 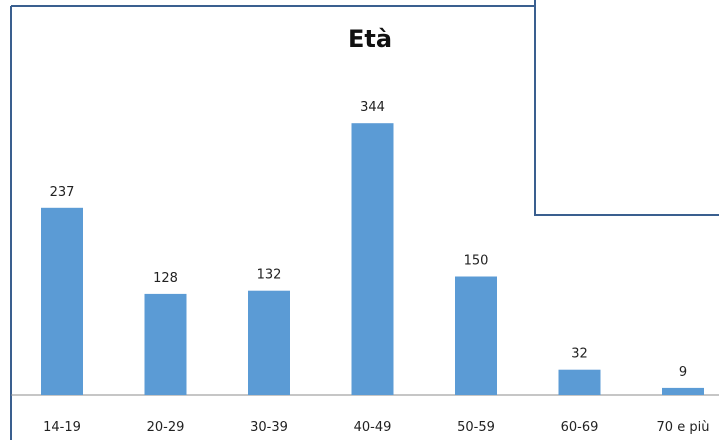 I want to click on data-label: 132, so click(x=269, y=275).